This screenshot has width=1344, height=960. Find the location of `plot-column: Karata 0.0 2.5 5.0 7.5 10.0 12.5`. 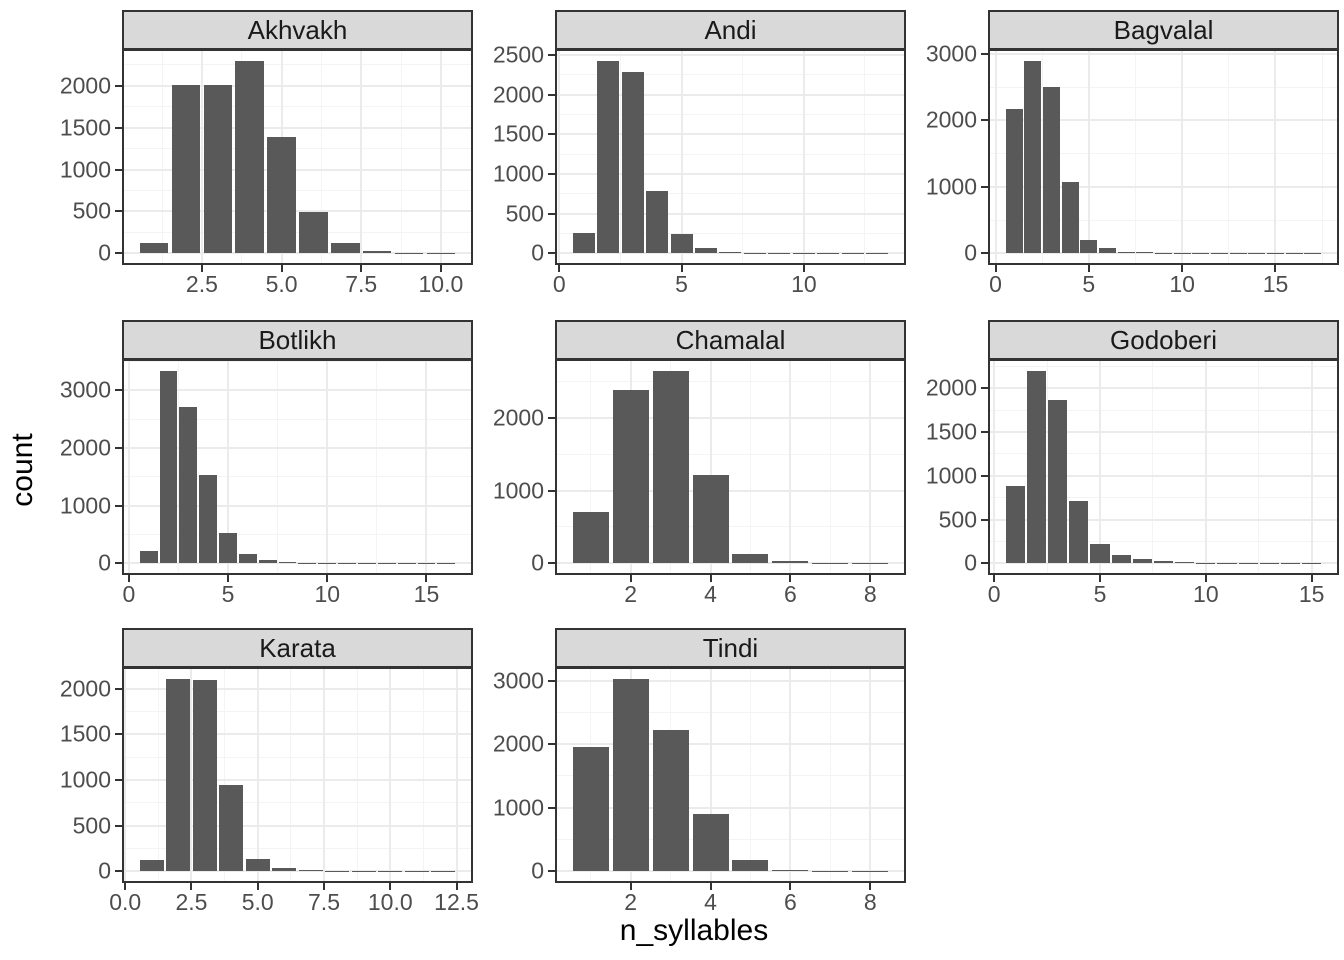

plot-column: Karata 0.0 2.5 5.0 7.5 10.0 12.5 is located at coordinates (294, 778).